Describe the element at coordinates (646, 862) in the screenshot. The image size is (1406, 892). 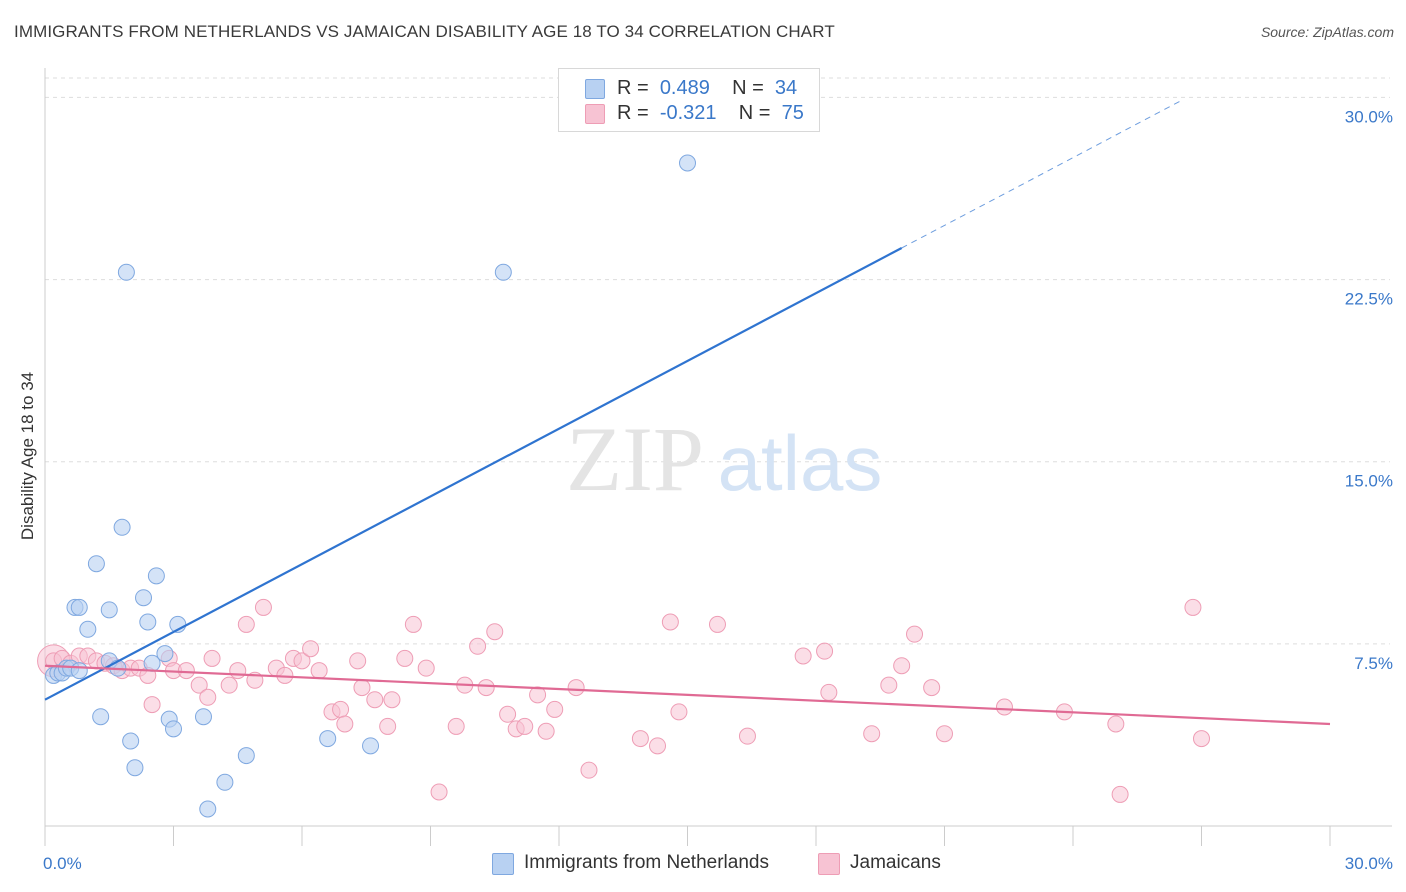
I see `legend-label-netherlands: Immigrants from Netherlands` at that location.